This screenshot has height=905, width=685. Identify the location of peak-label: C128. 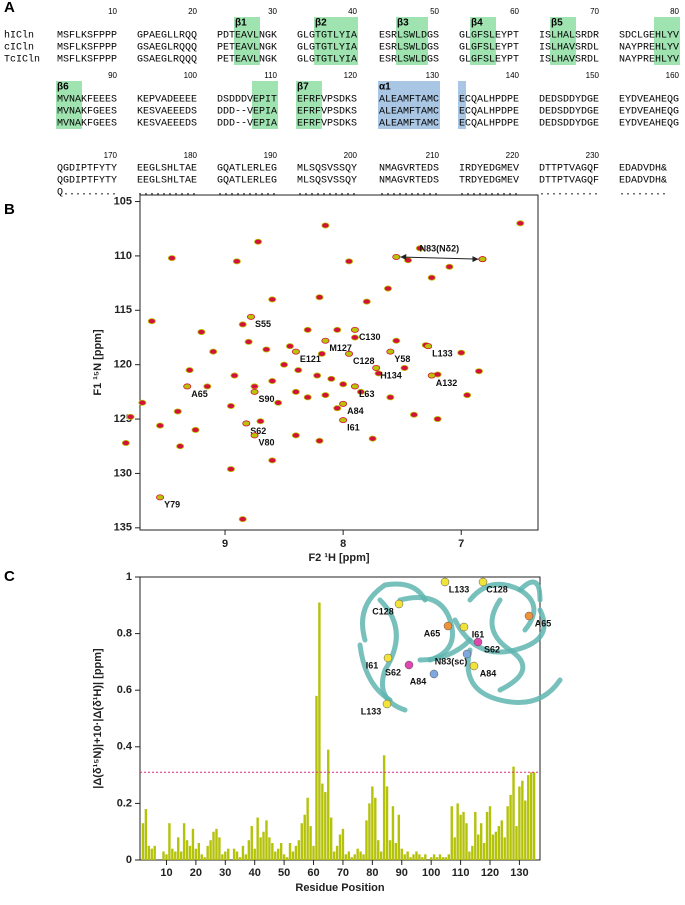
(364, 361).